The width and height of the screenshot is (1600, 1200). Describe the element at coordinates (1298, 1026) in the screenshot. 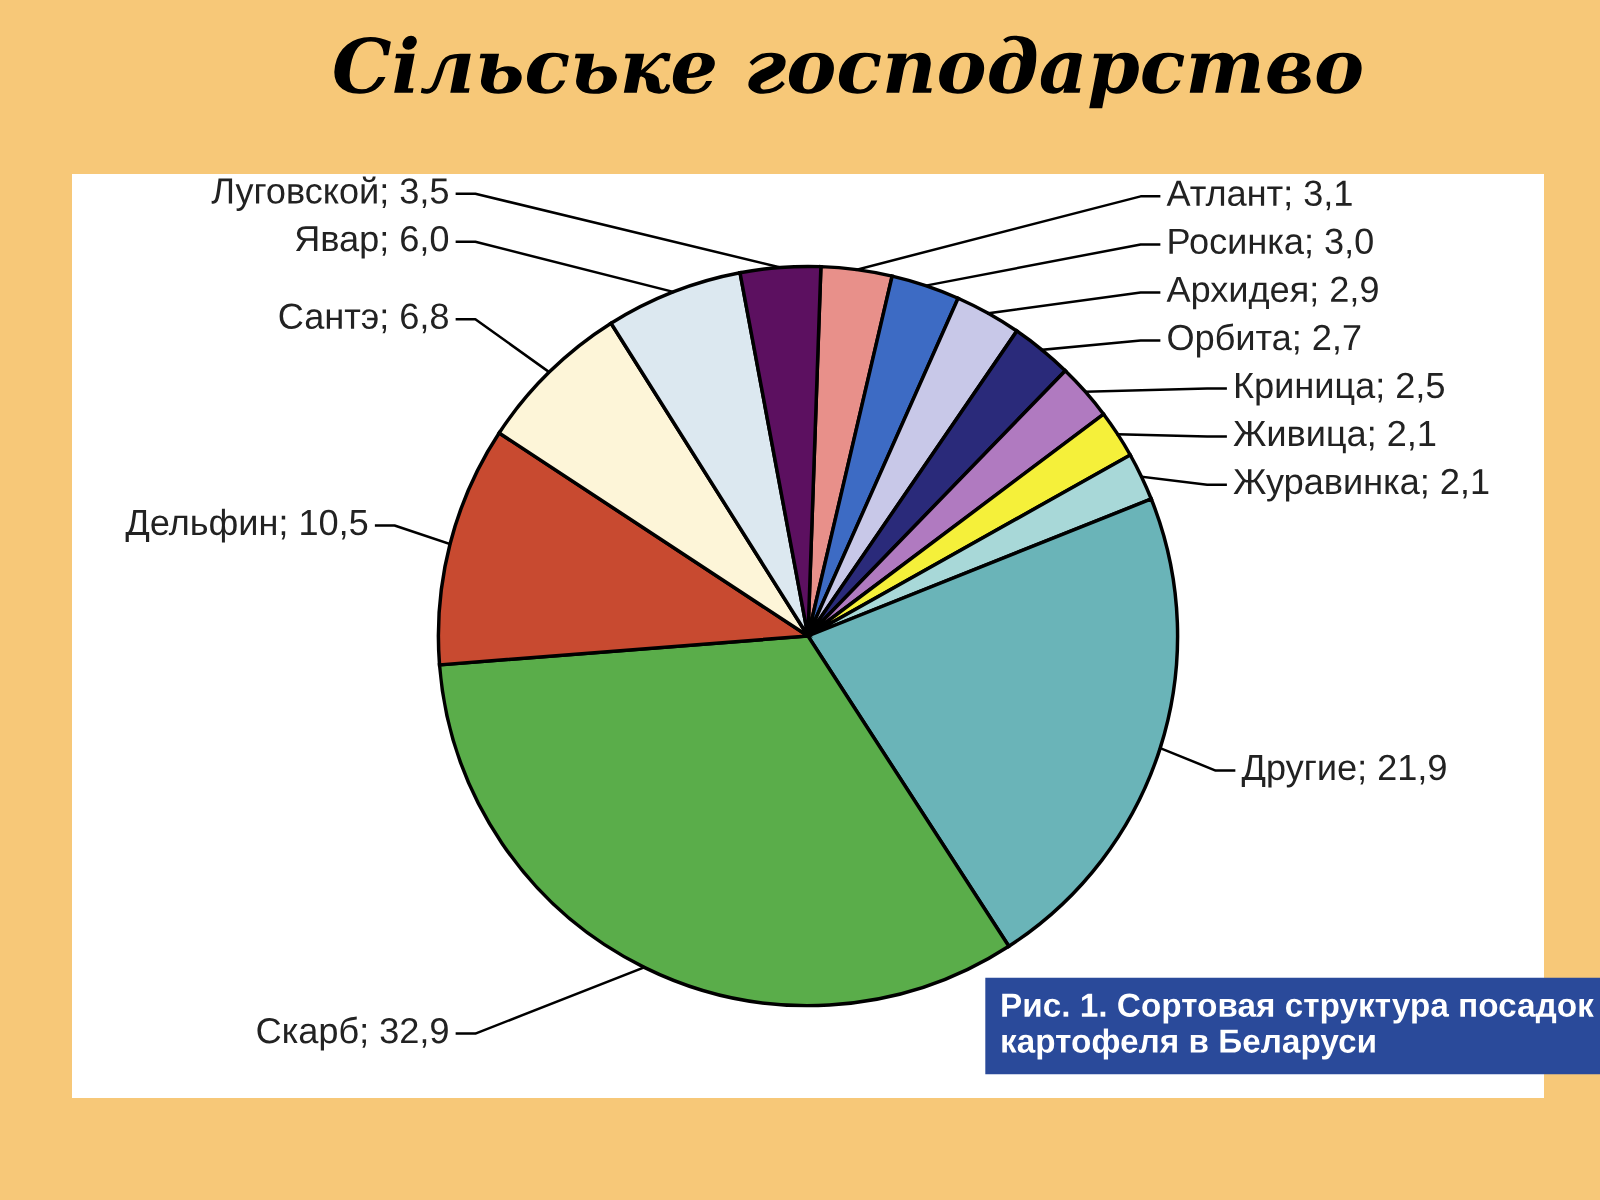

I see `text: Рис. 1. Сортовая структура посадок картофеля в Беларуси` at that location.